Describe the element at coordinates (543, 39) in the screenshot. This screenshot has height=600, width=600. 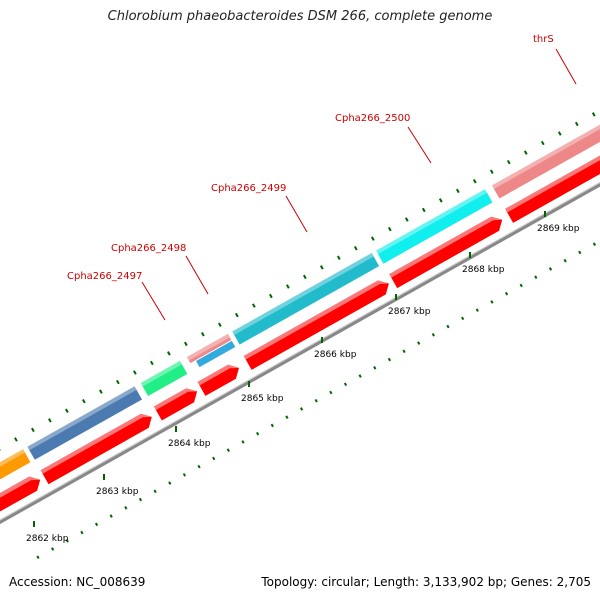
I see `gene-label: thrS` at that location.